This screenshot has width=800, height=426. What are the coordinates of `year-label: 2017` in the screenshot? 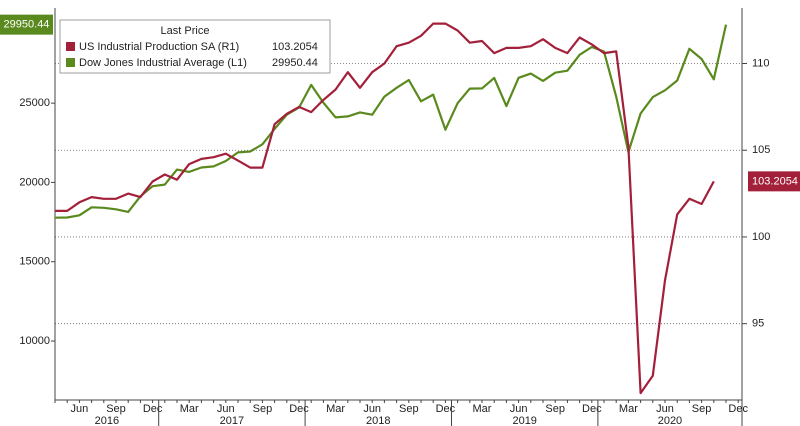 It's located at (232, 420).